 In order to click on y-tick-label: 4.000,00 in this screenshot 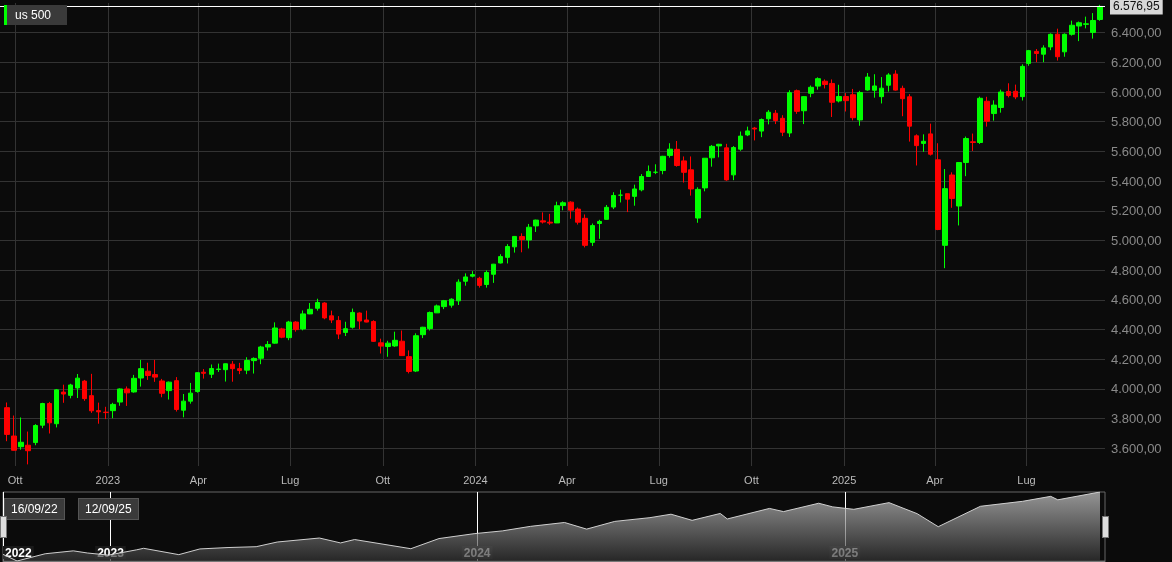, I will do `click(1136, 389)`.